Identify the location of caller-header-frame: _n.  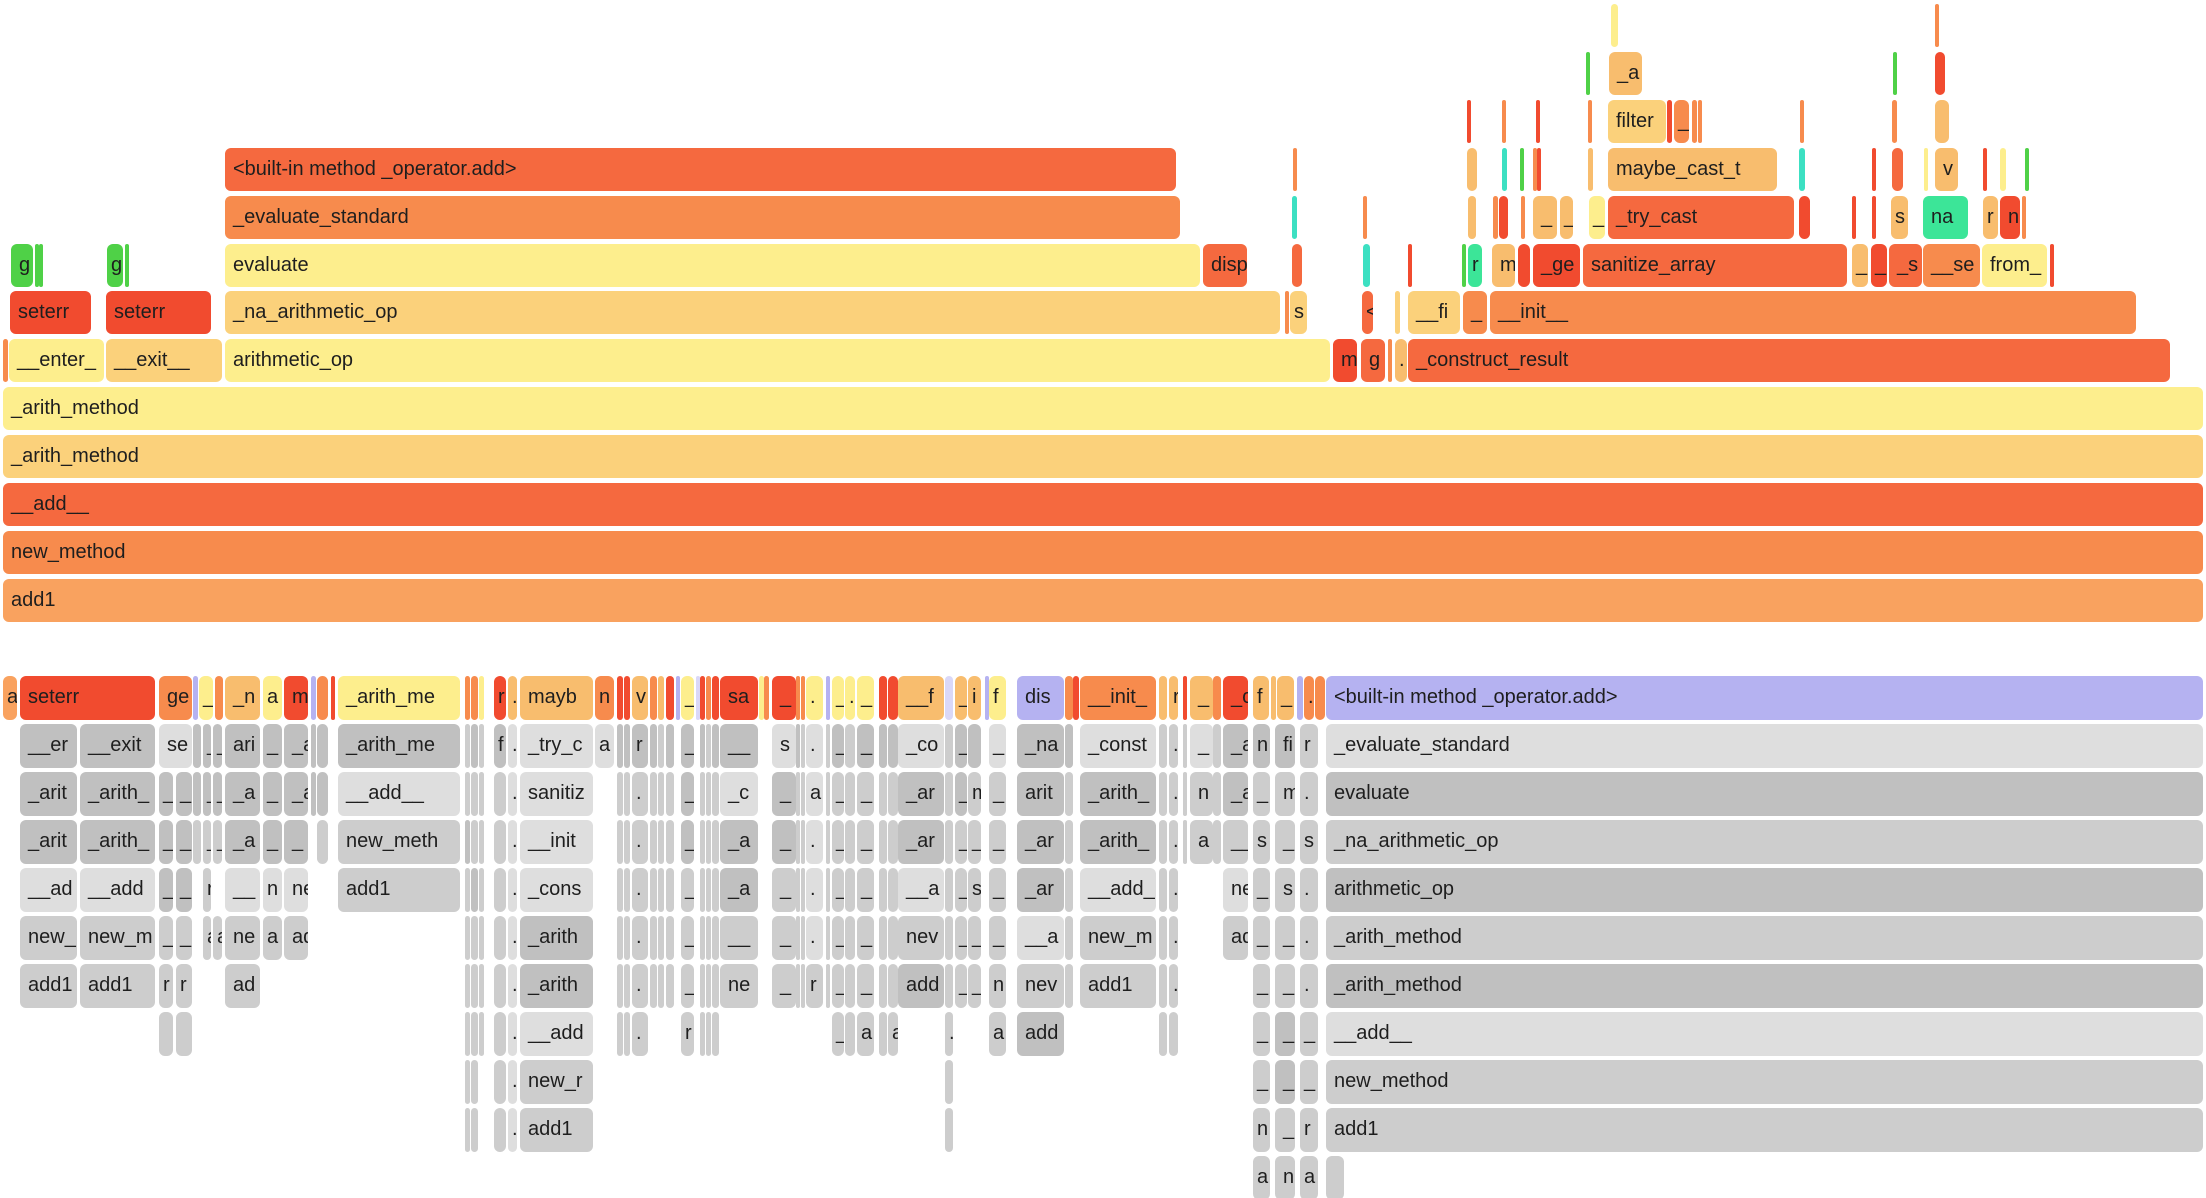
(242, 698).